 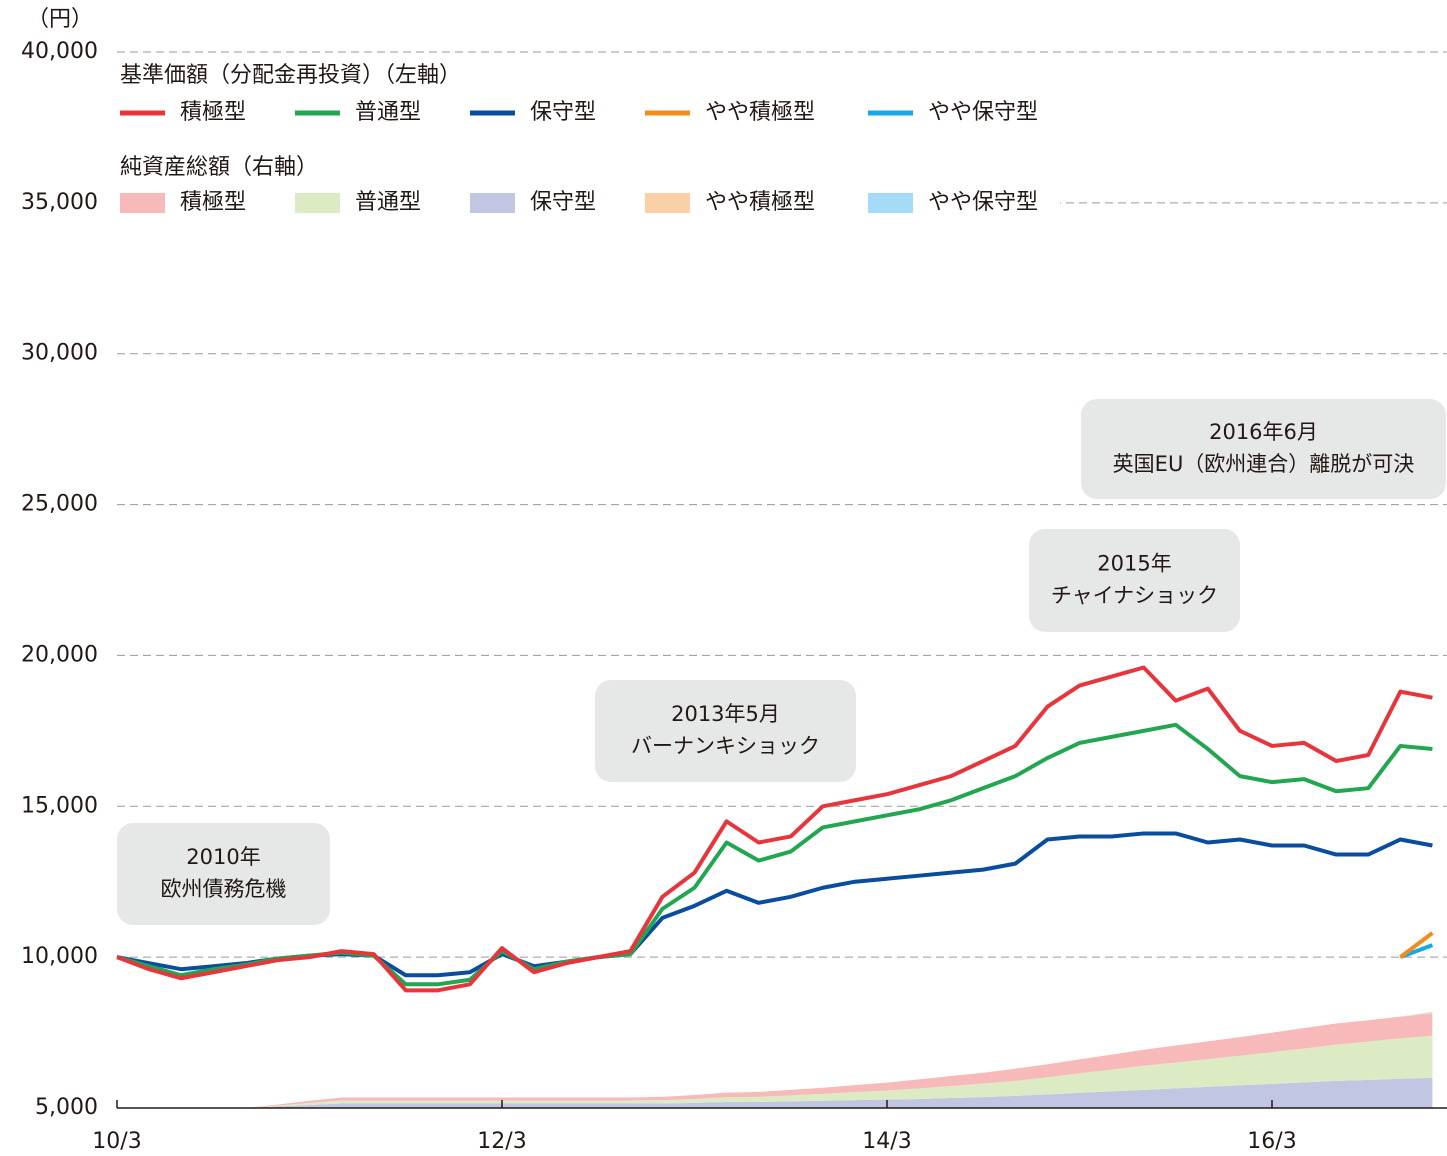 I want to click on annotation-text: 2013年5月, so click(x=725, y=714).